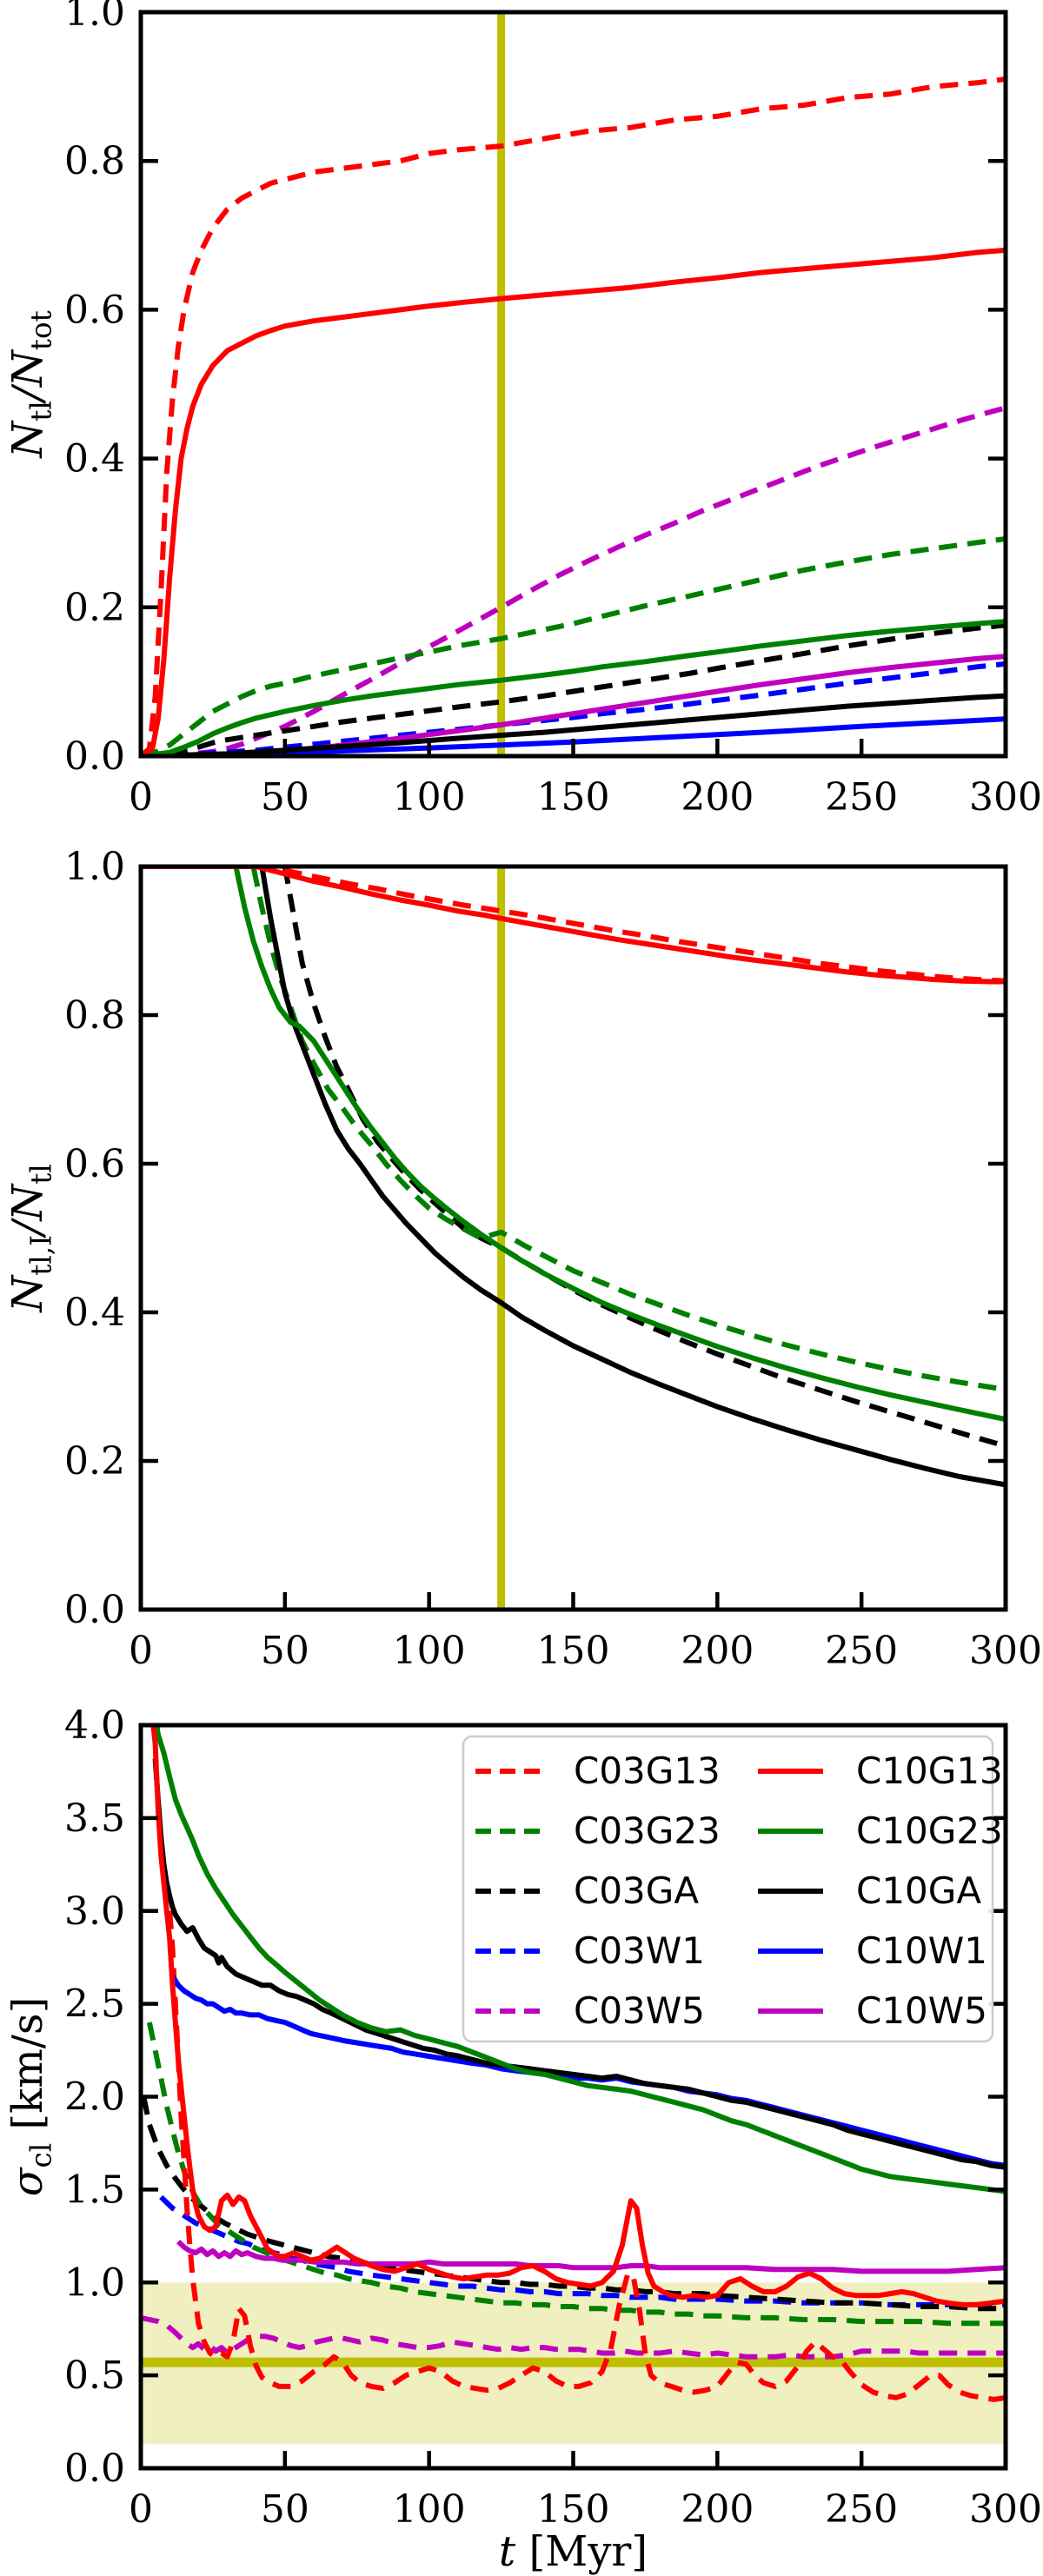  I want to click on x-axis-label: t [Myr], so click(573, 2551).